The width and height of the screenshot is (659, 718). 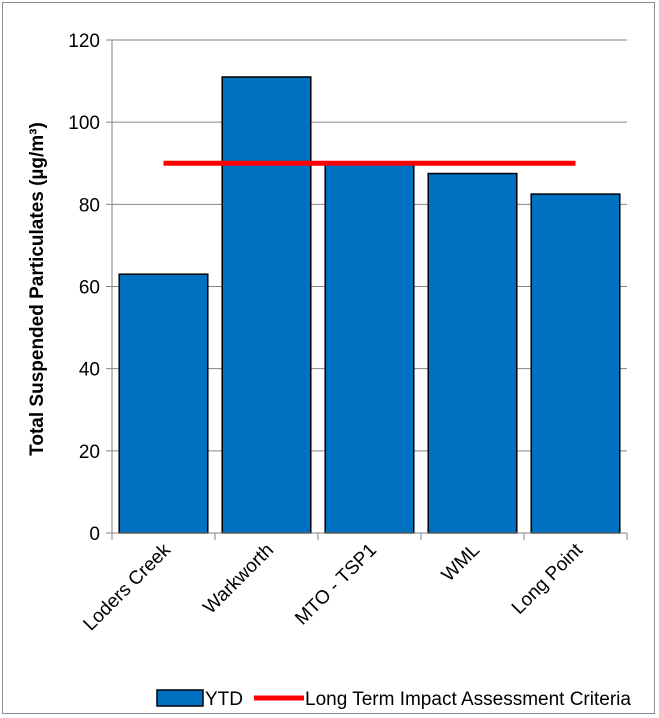 What do you see at coordinates (468, 699) in the screenshot?
I see `legend-label-criteria: Long Term Impact Assessment Criteria` at bounding box center [468, 699].